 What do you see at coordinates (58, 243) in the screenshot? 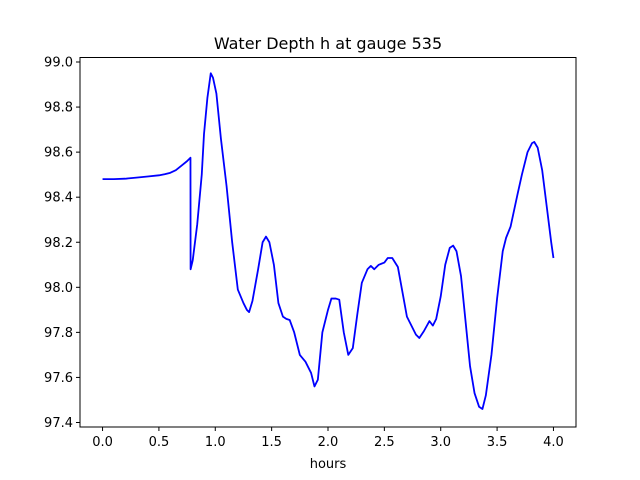
I see `y-tick-label: 98.2` at bounding box center [58, 243].